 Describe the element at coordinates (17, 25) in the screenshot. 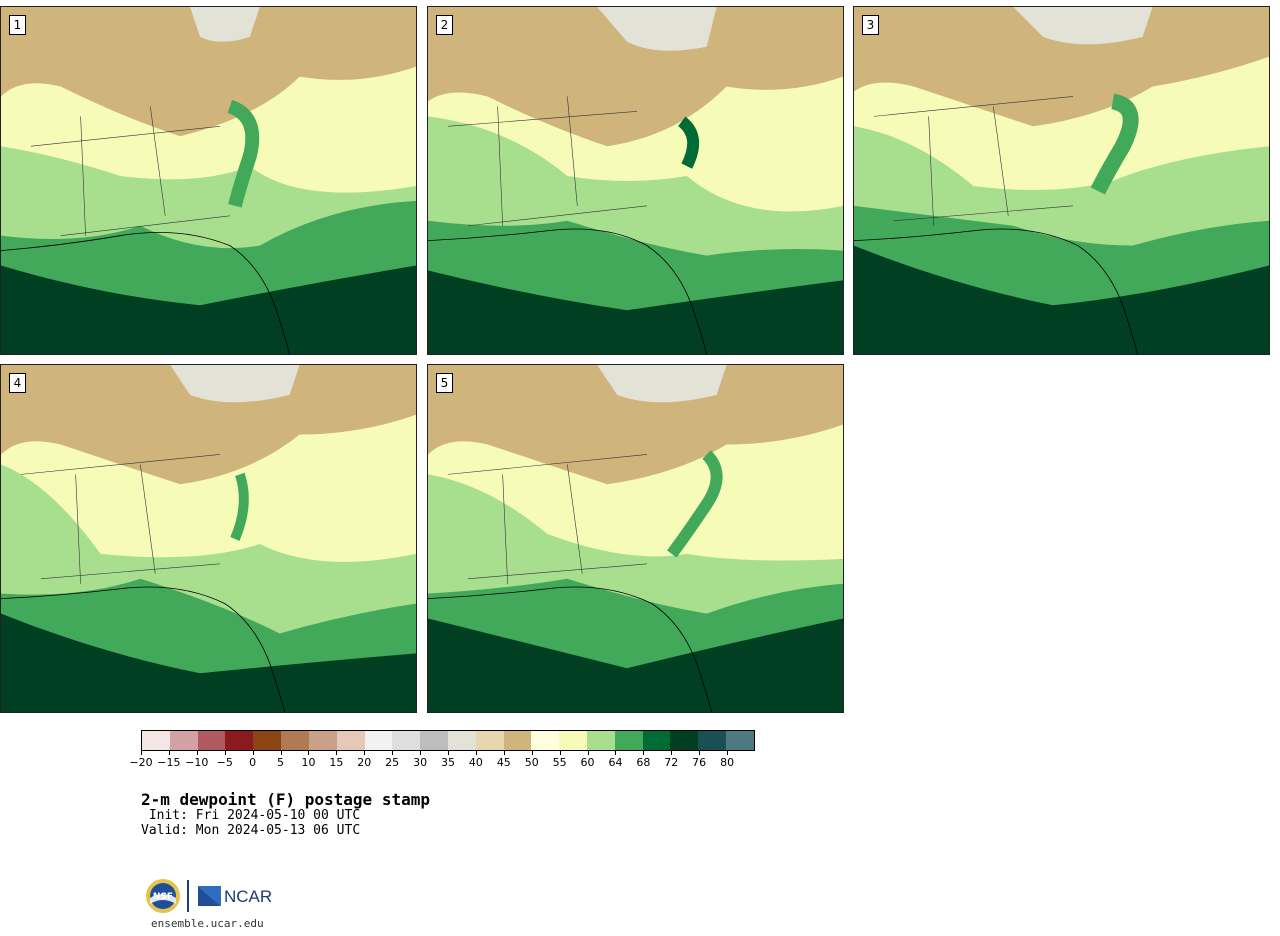

I see `member-label: 1` at that location.